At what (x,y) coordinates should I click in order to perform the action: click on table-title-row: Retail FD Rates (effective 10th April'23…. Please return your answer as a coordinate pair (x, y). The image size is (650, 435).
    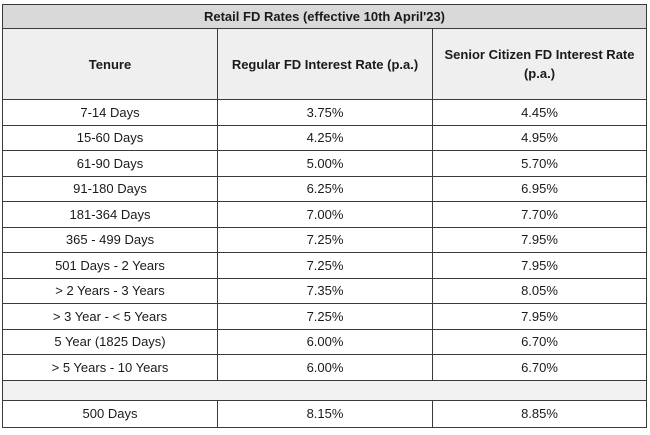
    Looking at the image, I should click on (325, 17).